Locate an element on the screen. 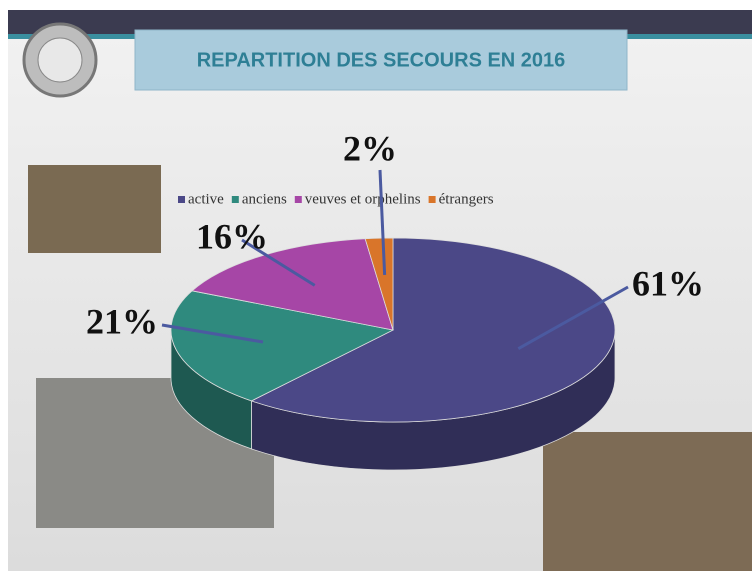 This screenshot has height=571, width=752. legend-label: veuves et orphelins is located at coordinates (363, 199).